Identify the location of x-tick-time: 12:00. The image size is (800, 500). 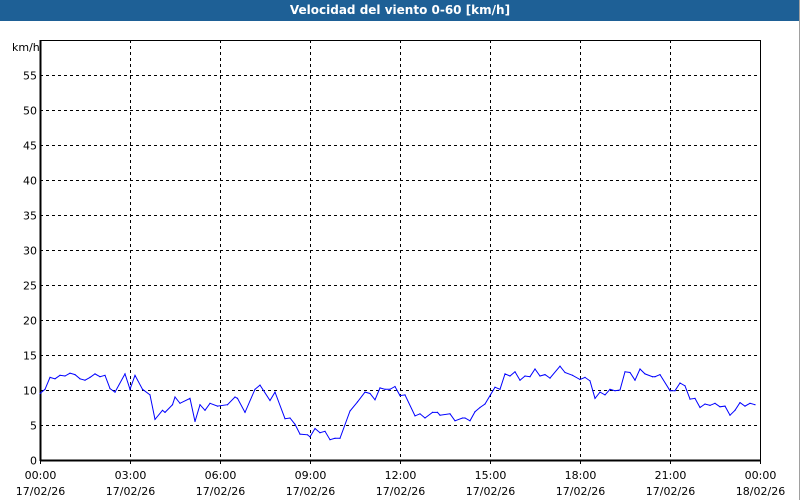
(401, 475).